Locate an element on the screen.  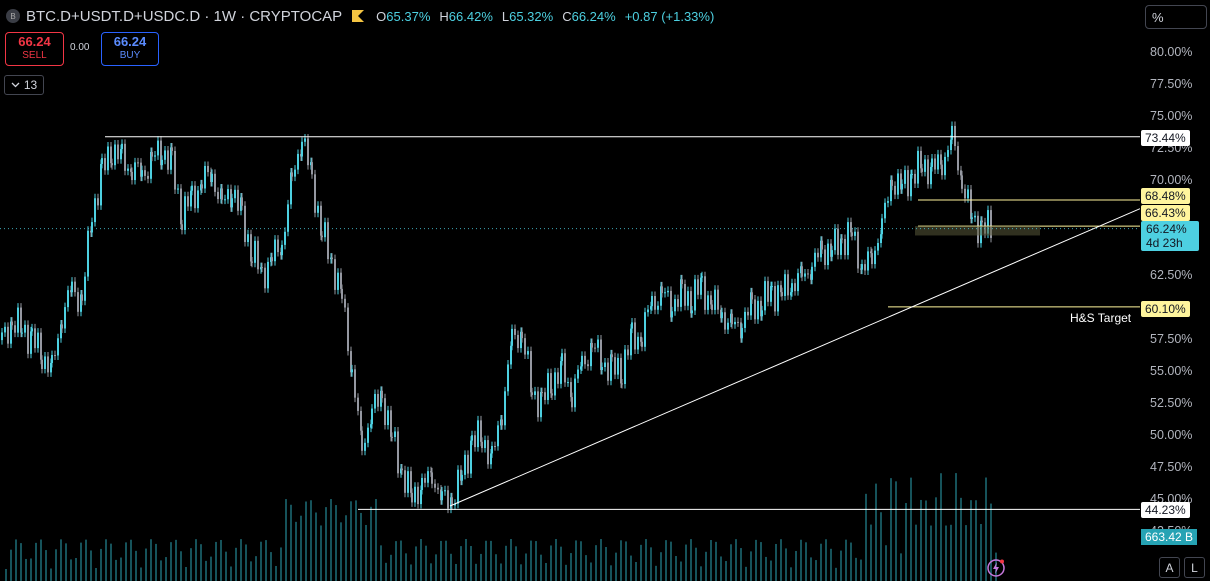
open-value: 65.37% is located at coordinates (408, 16).